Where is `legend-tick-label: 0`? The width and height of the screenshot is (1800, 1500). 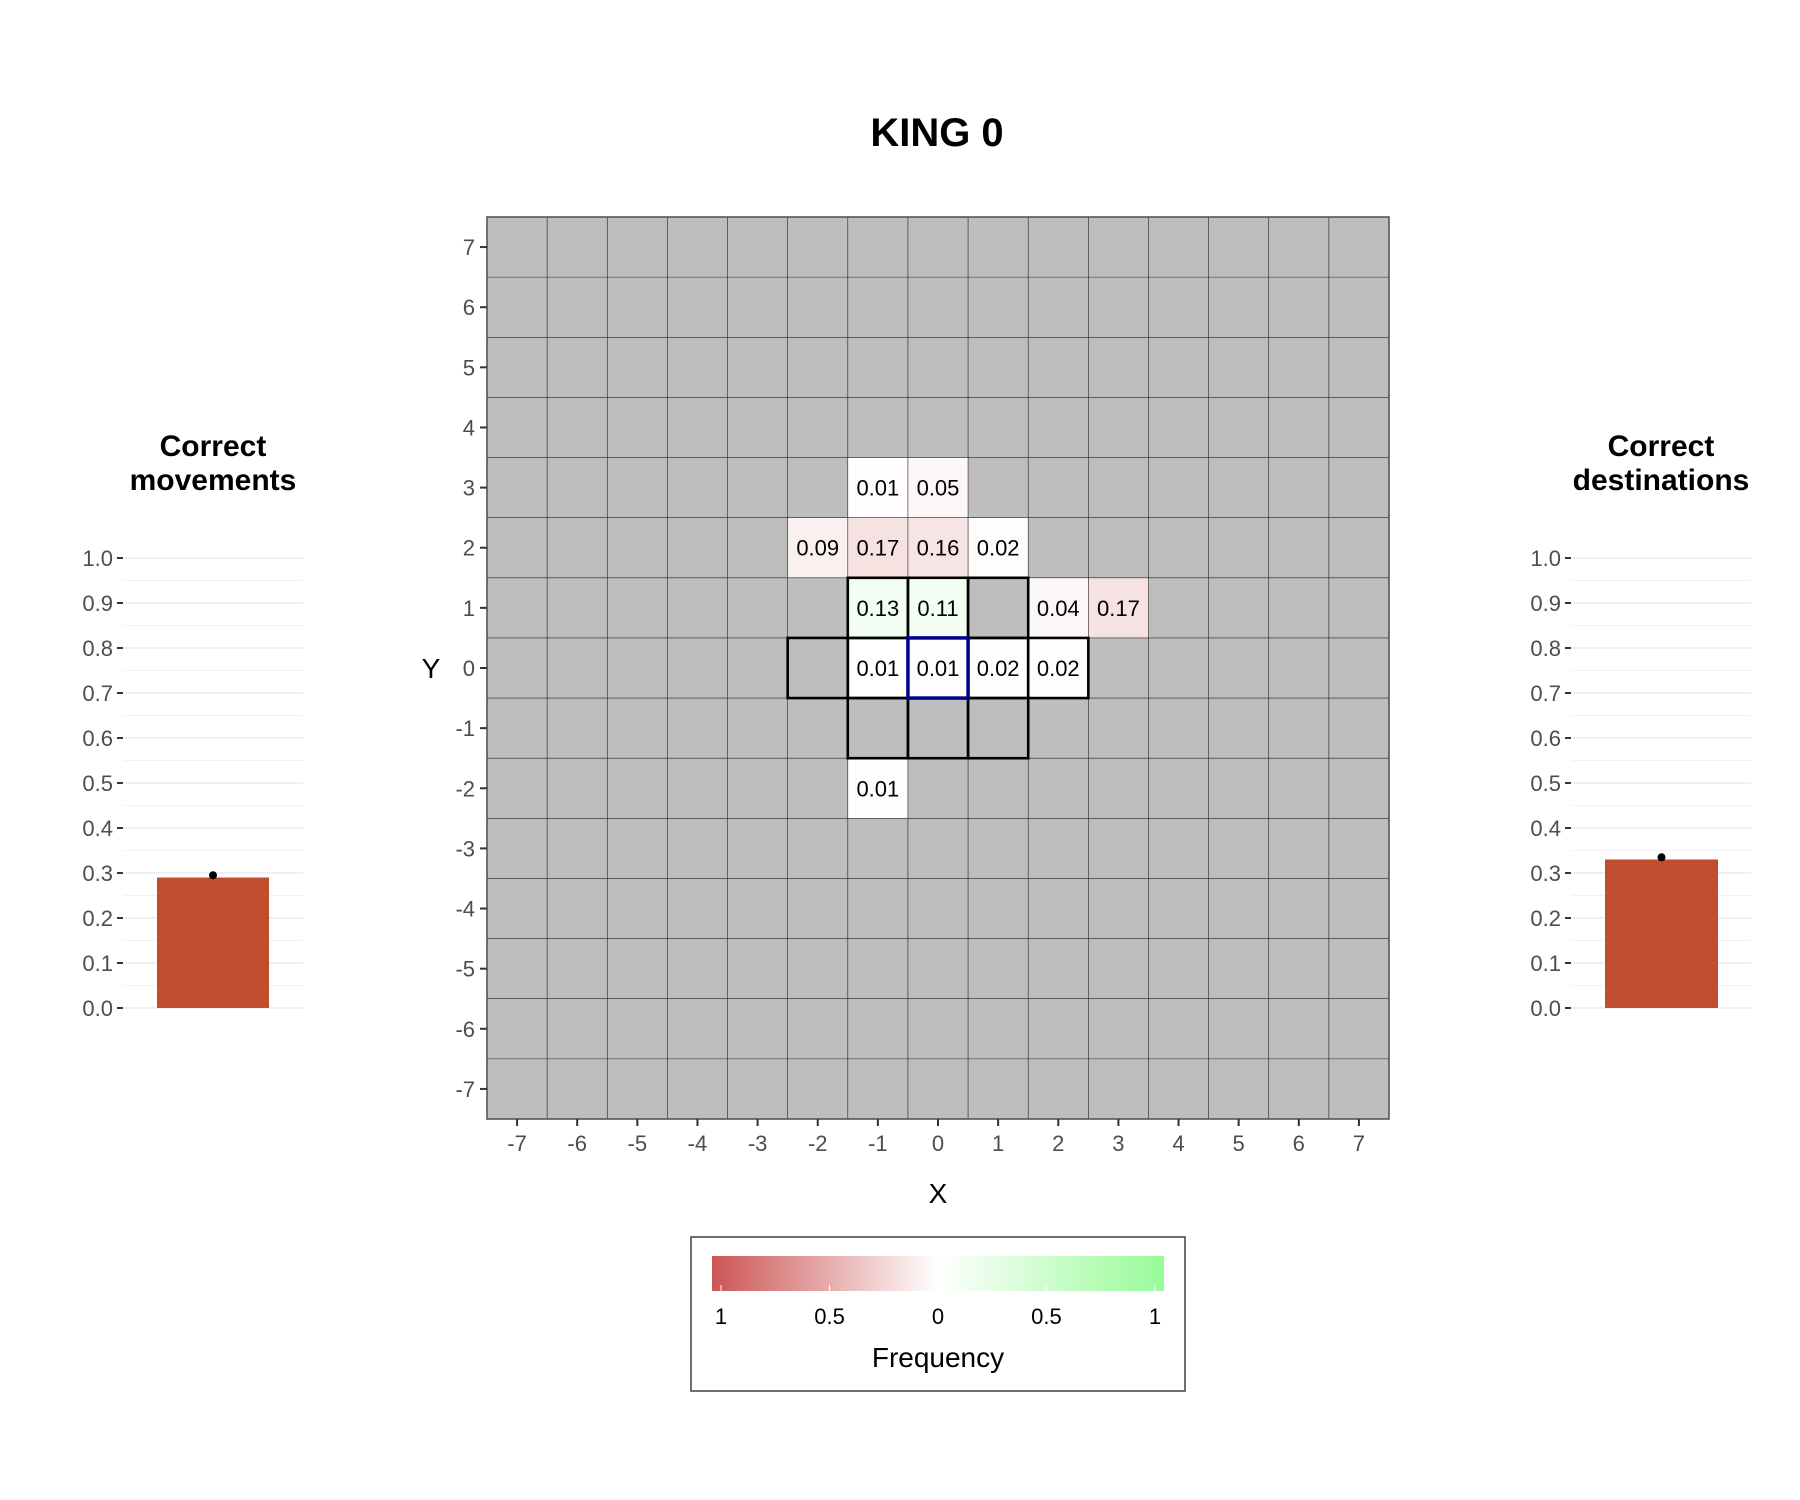
legend-tick-label: 0 is located at coordinates (938, 1316).